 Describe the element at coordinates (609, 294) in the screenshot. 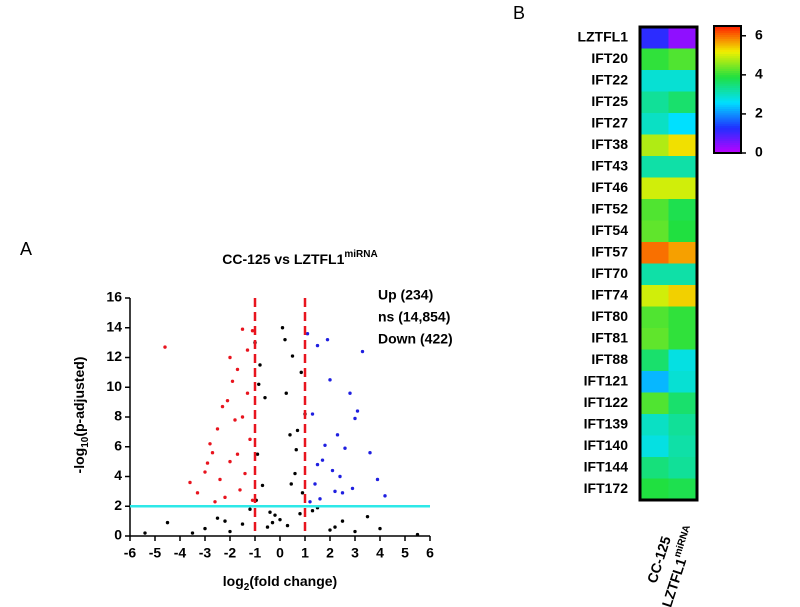

I see `row-label: IFT74` at that location.